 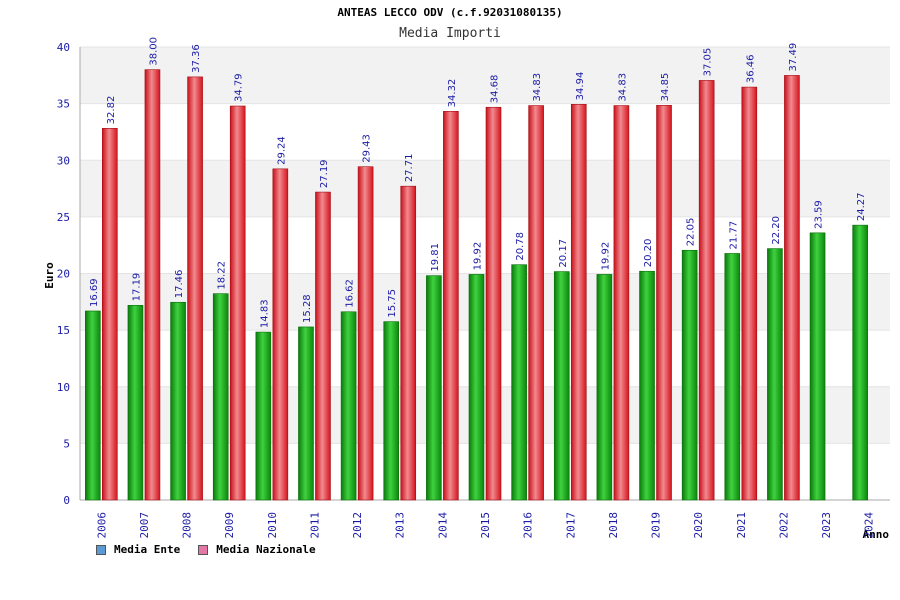 I want to click on data-label: 37.36, so click(x=196, y=58).